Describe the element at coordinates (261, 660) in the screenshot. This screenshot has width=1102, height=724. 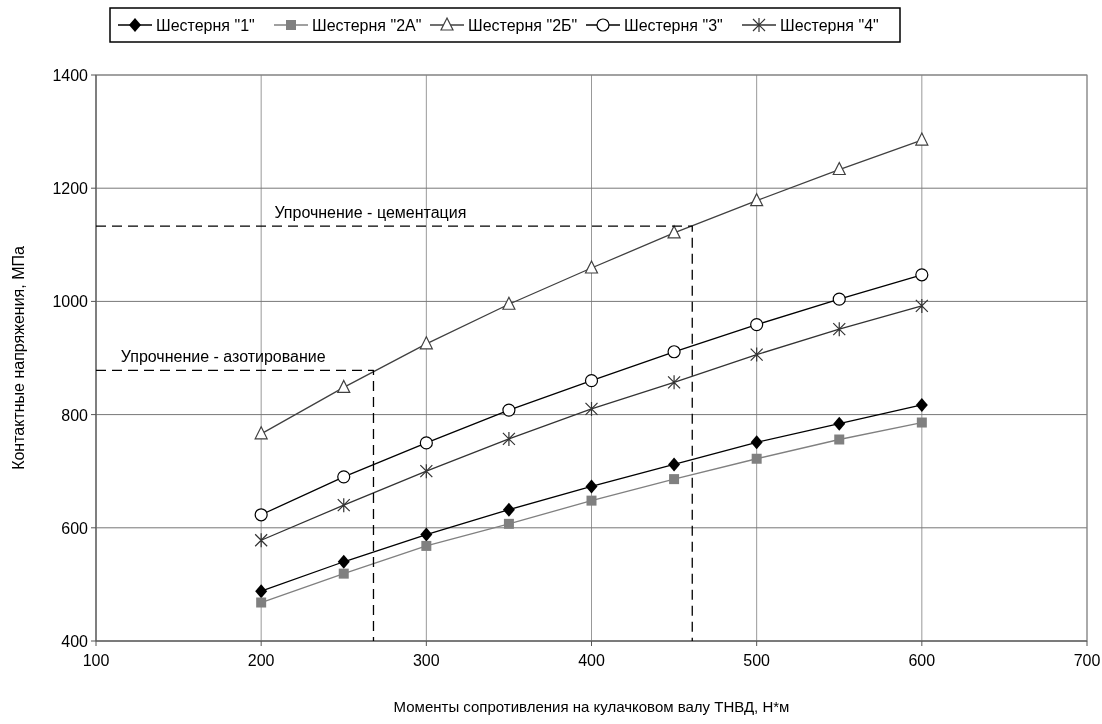
I see `x-tick-label: 200` at that location.